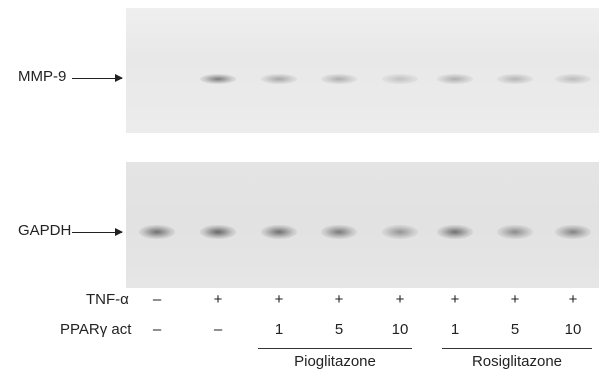 Image resolution: width=599 pixels, height=374 pixels. I want to click on tnf-row-label: TNF-α, so click(107, 299).